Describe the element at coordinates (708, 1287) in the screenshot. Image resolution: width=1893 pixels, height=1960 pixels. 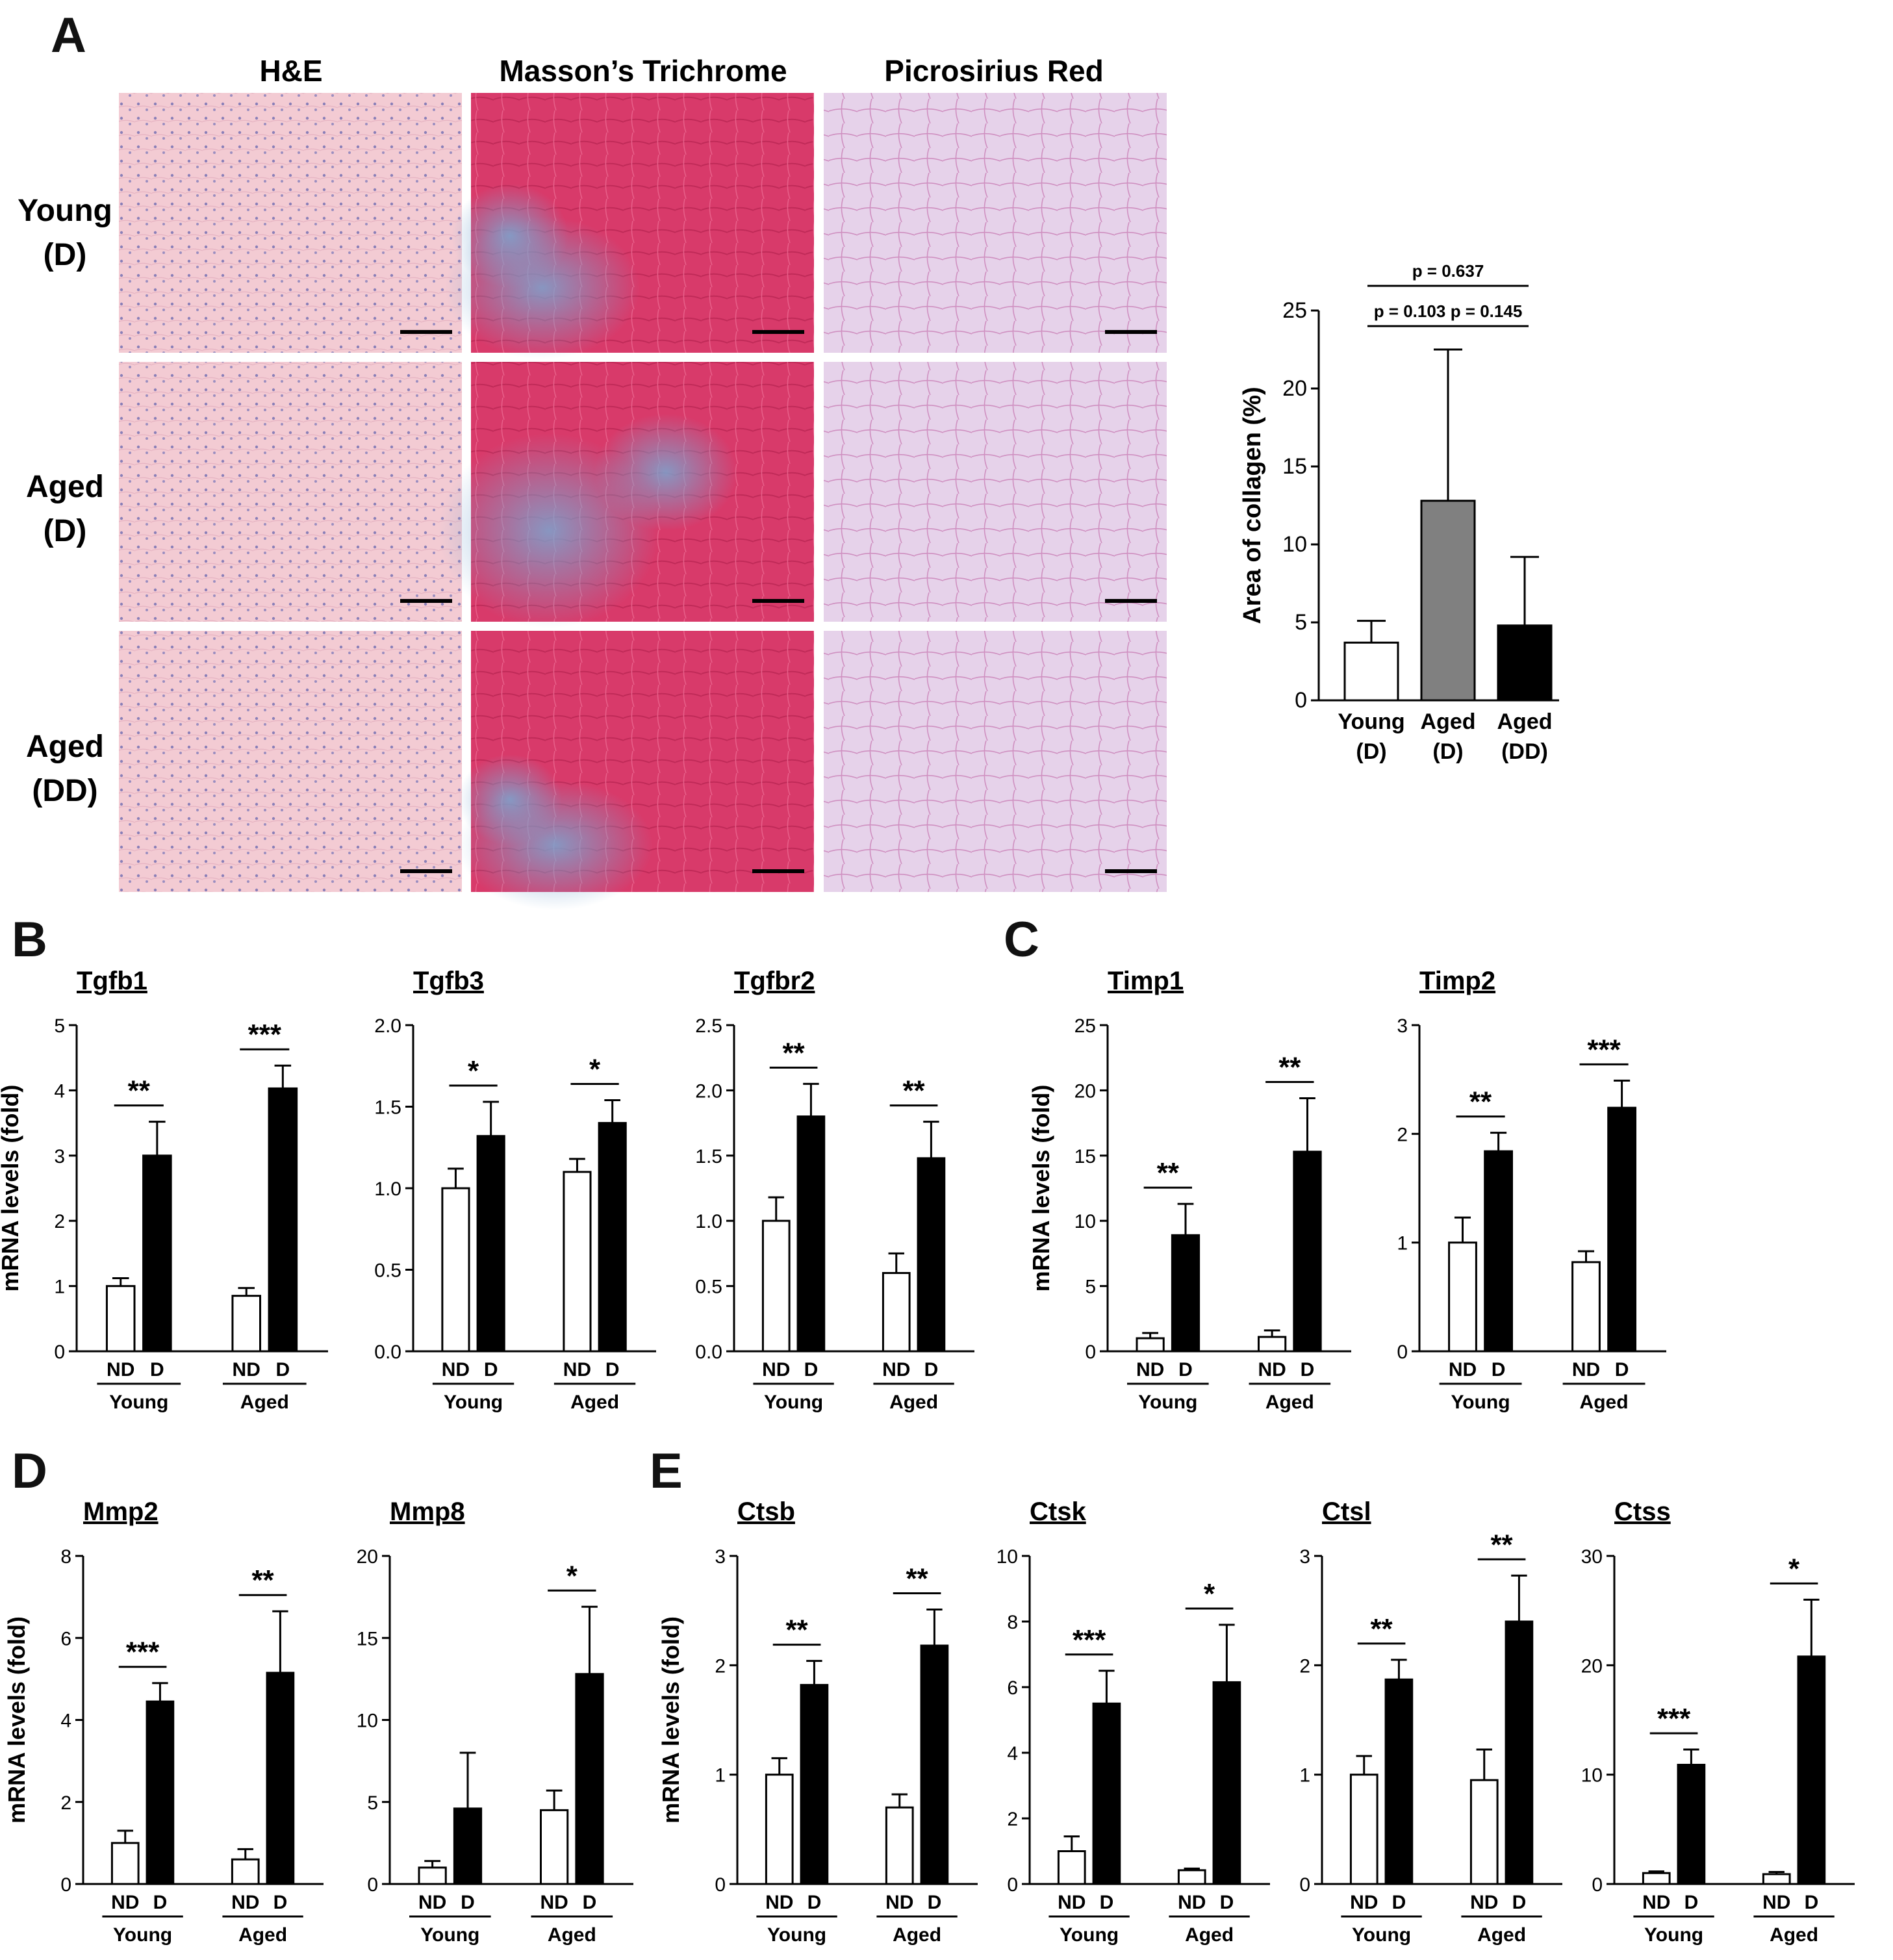
I see `y-tick-label: 0.5` at that location.